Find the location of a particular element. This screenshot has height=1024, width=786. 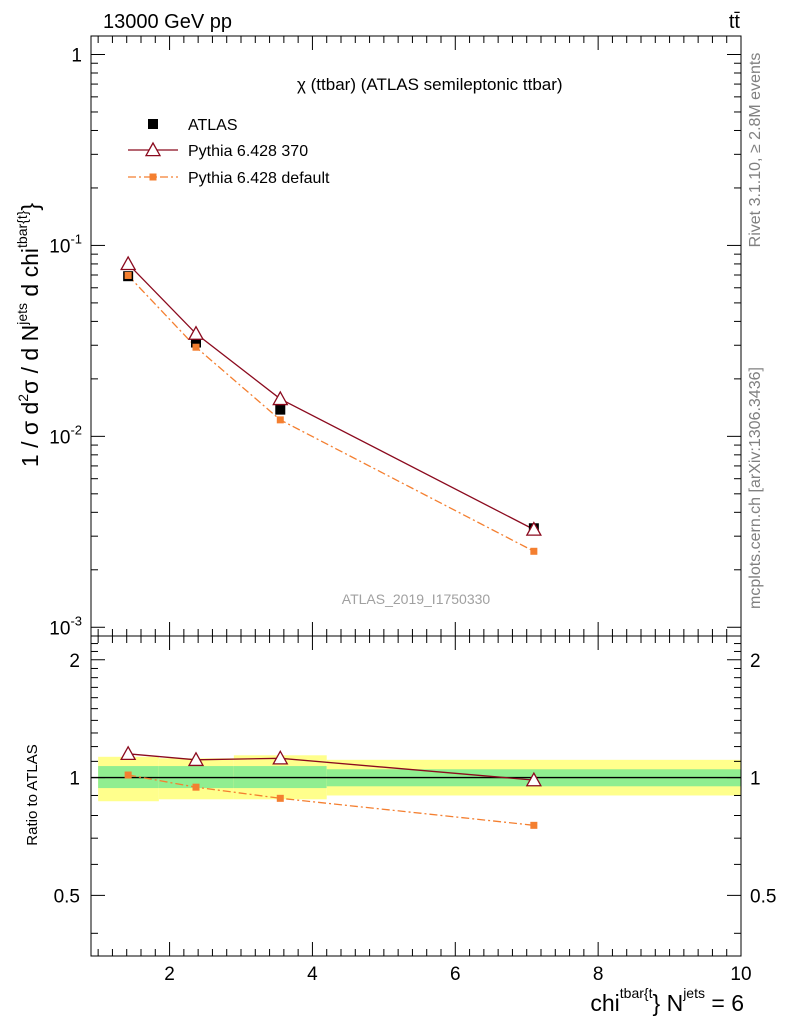

legend-label: Pythia 6.428 default is located at coordinates (259, 178).